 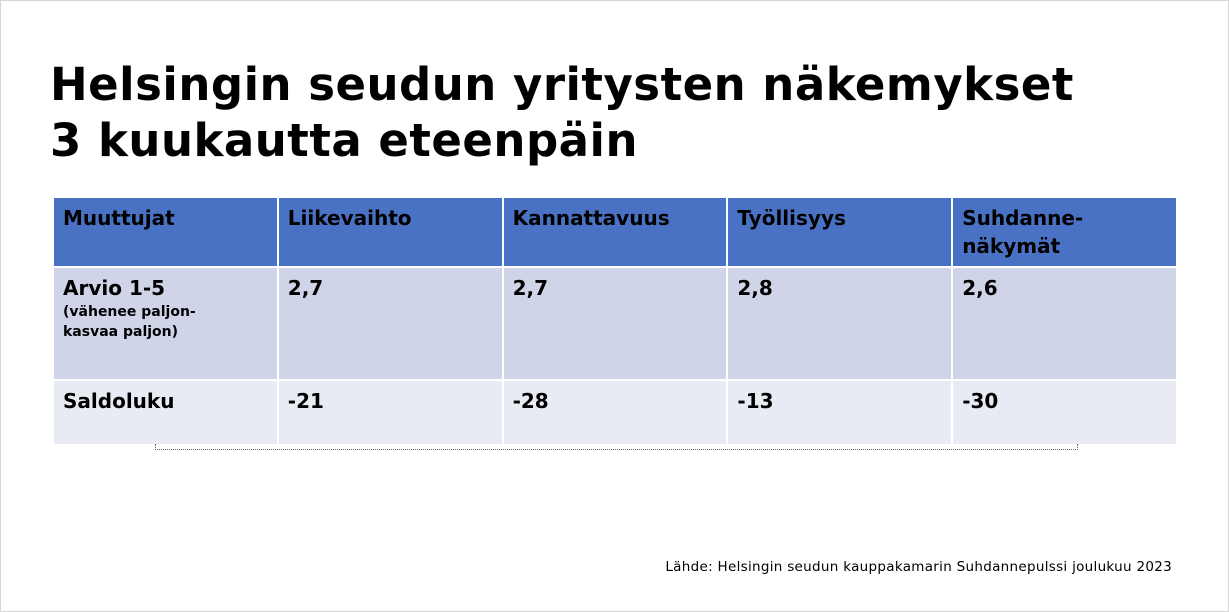 What do you see at coordinates (562, 84) in the screenshot?
I see `slide-title-line-1: Helsingin seudun yritysten näkemykset` at bounding box center [562, 84].